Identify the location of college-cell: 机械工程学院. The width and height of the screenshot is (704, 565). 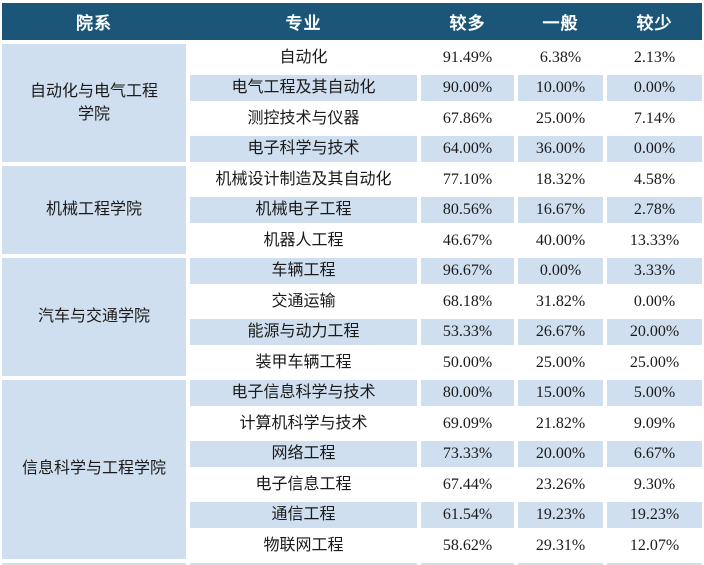
(94, 210).